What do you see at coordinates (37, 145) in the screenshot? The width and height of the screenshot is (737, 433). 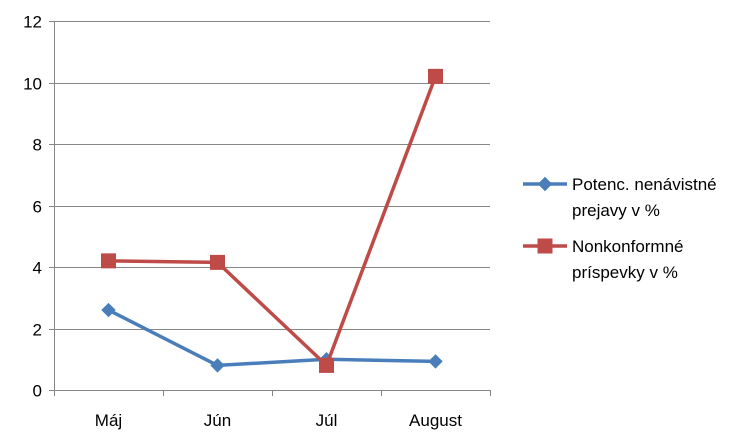 I see `y-tick-label: 8` at bounding box center [37, 145].